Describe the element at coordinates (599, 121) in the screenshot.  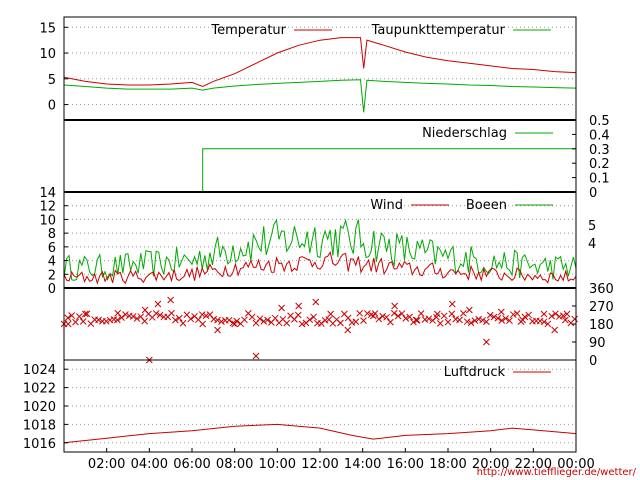
I see `precipitation-y-tick-label: 0.5` at that location.